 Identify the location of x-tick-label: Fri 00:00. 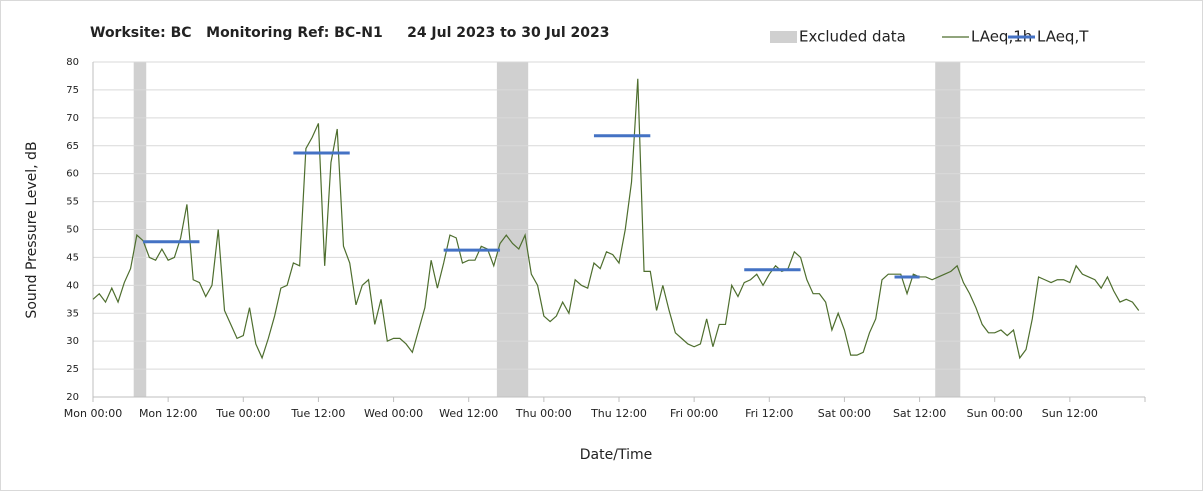
(694, 413).